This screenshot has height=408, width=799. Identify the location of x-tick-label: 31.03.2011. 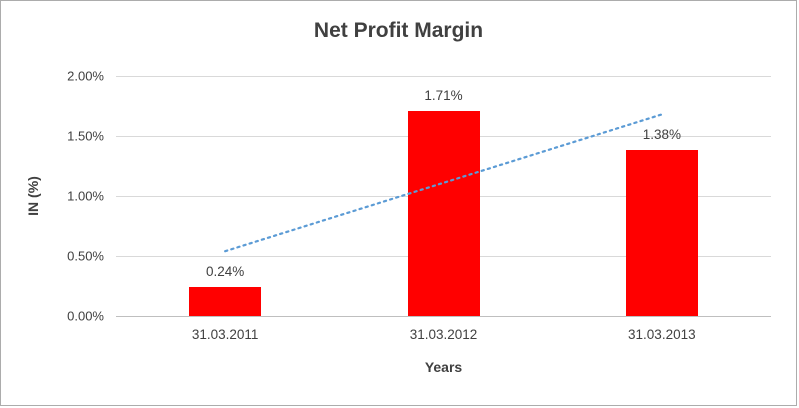
(225, 334).